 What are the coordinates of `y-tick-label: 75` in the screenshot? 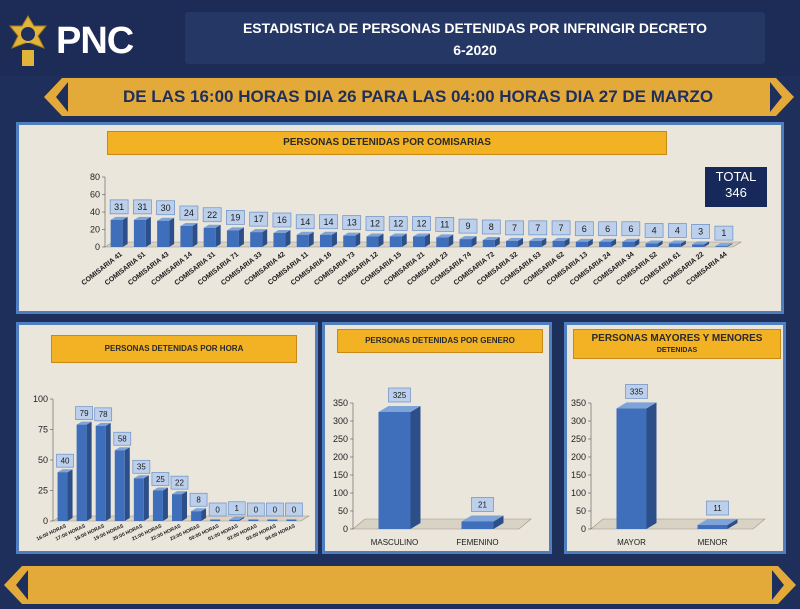 It's located at (43, 430).